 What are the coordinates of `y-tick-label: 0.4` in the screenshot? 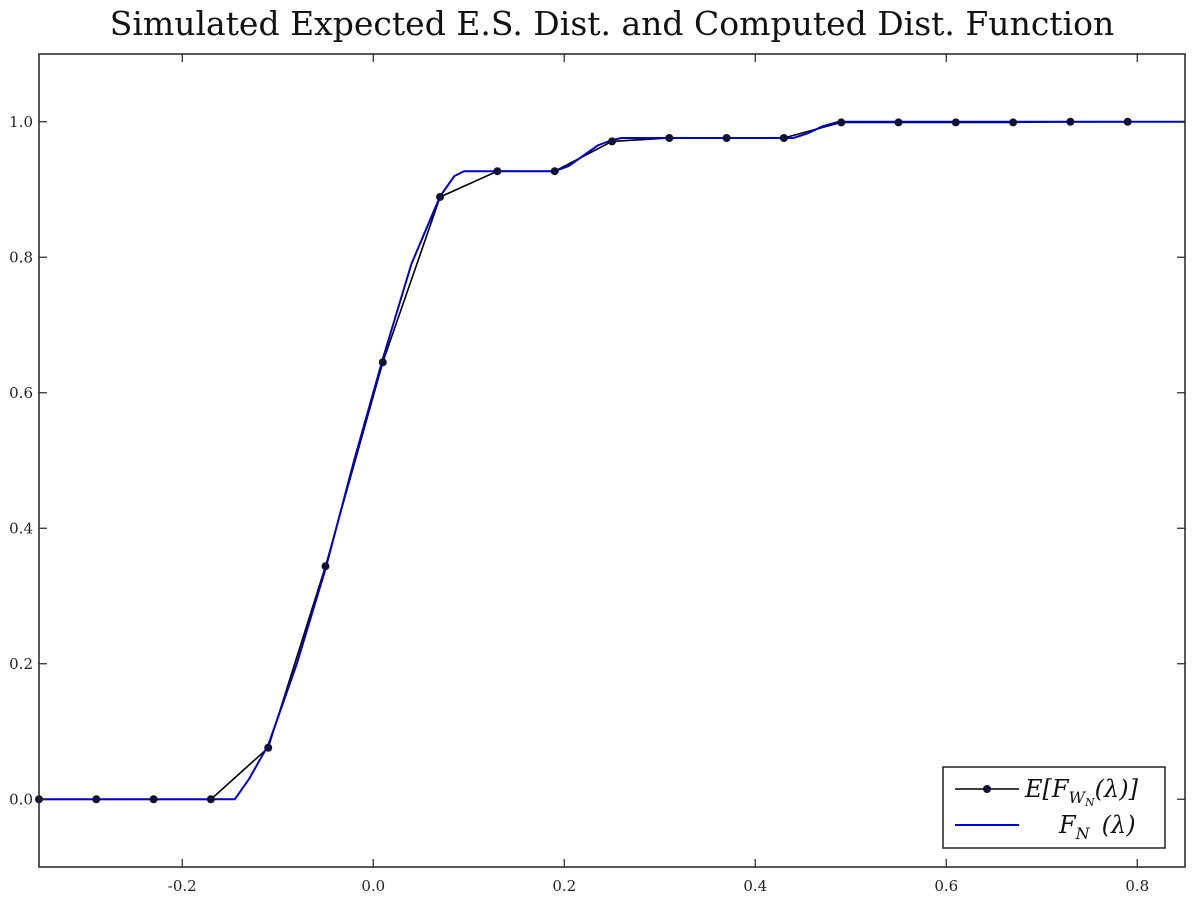 It's located at (21, 528).